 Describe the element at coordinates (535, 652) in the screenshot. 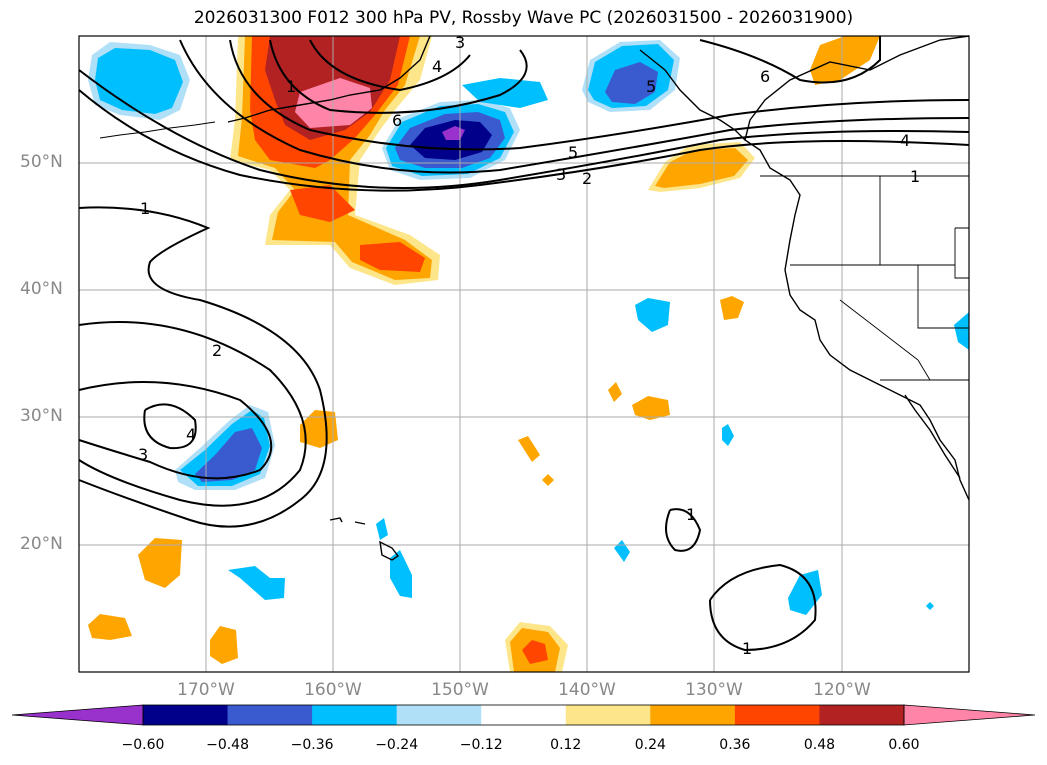

I see `positive-blob-5-core` at that location.